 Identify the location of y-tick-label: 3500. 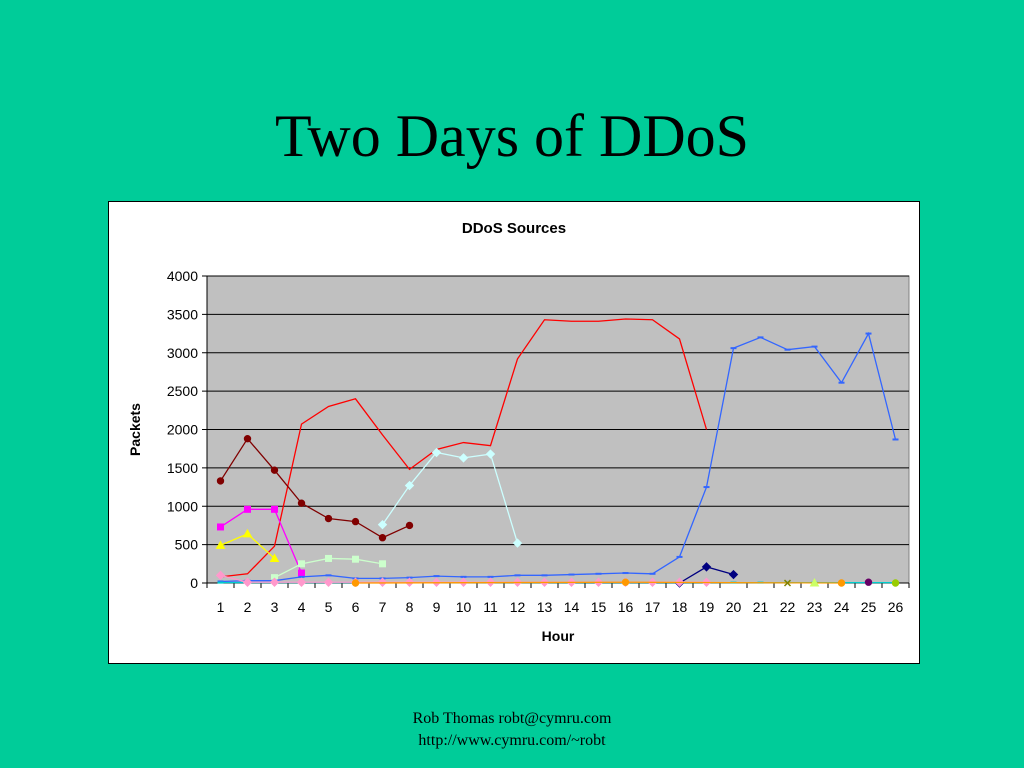
(182, 314).